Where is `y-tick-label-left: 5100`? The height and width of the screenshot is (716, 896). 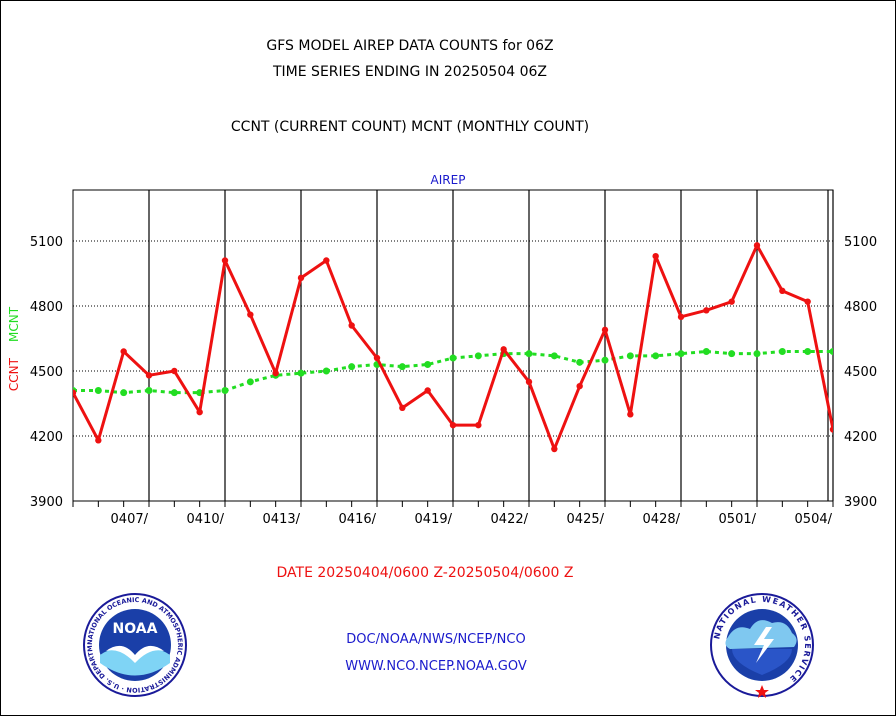 y-tick-label-left: 5100 is located at coordinates (46, 242).